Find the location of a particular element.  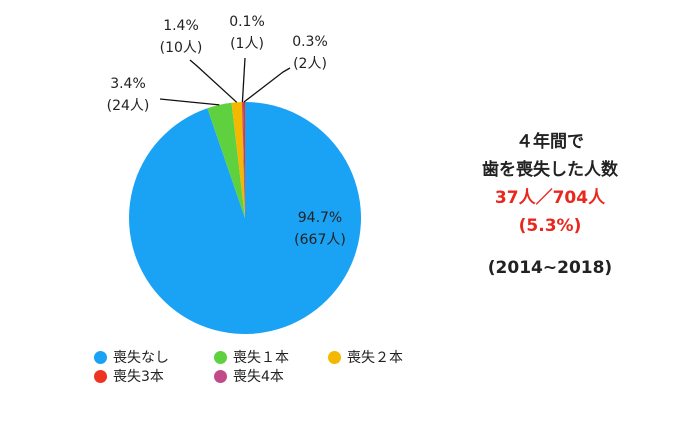

summary-line-2: 歯を喪失した人数 is located at coordinates (550, 170).